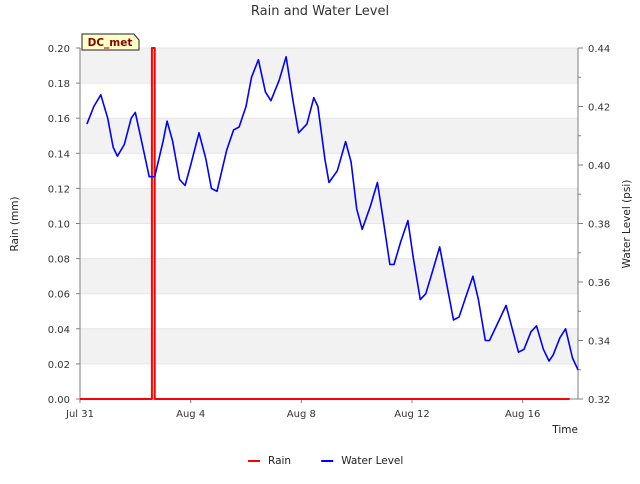 The image size is (640, 484). Describe the element at coordinates (59, 365) in the screenshot. I see `left-tick-label: 0.02` at that location.